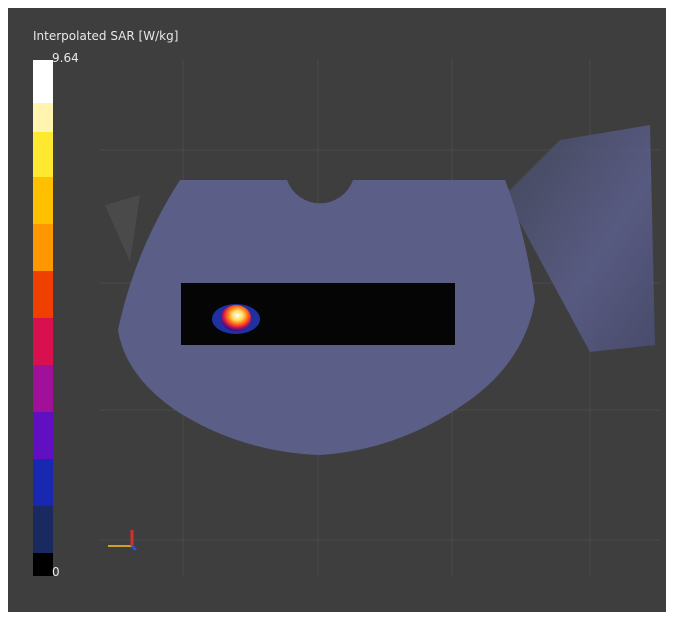 The image size is (674, 623). Describe the element at coordinates (236, 318) in the screenshot. I see `hotspot` at that location.